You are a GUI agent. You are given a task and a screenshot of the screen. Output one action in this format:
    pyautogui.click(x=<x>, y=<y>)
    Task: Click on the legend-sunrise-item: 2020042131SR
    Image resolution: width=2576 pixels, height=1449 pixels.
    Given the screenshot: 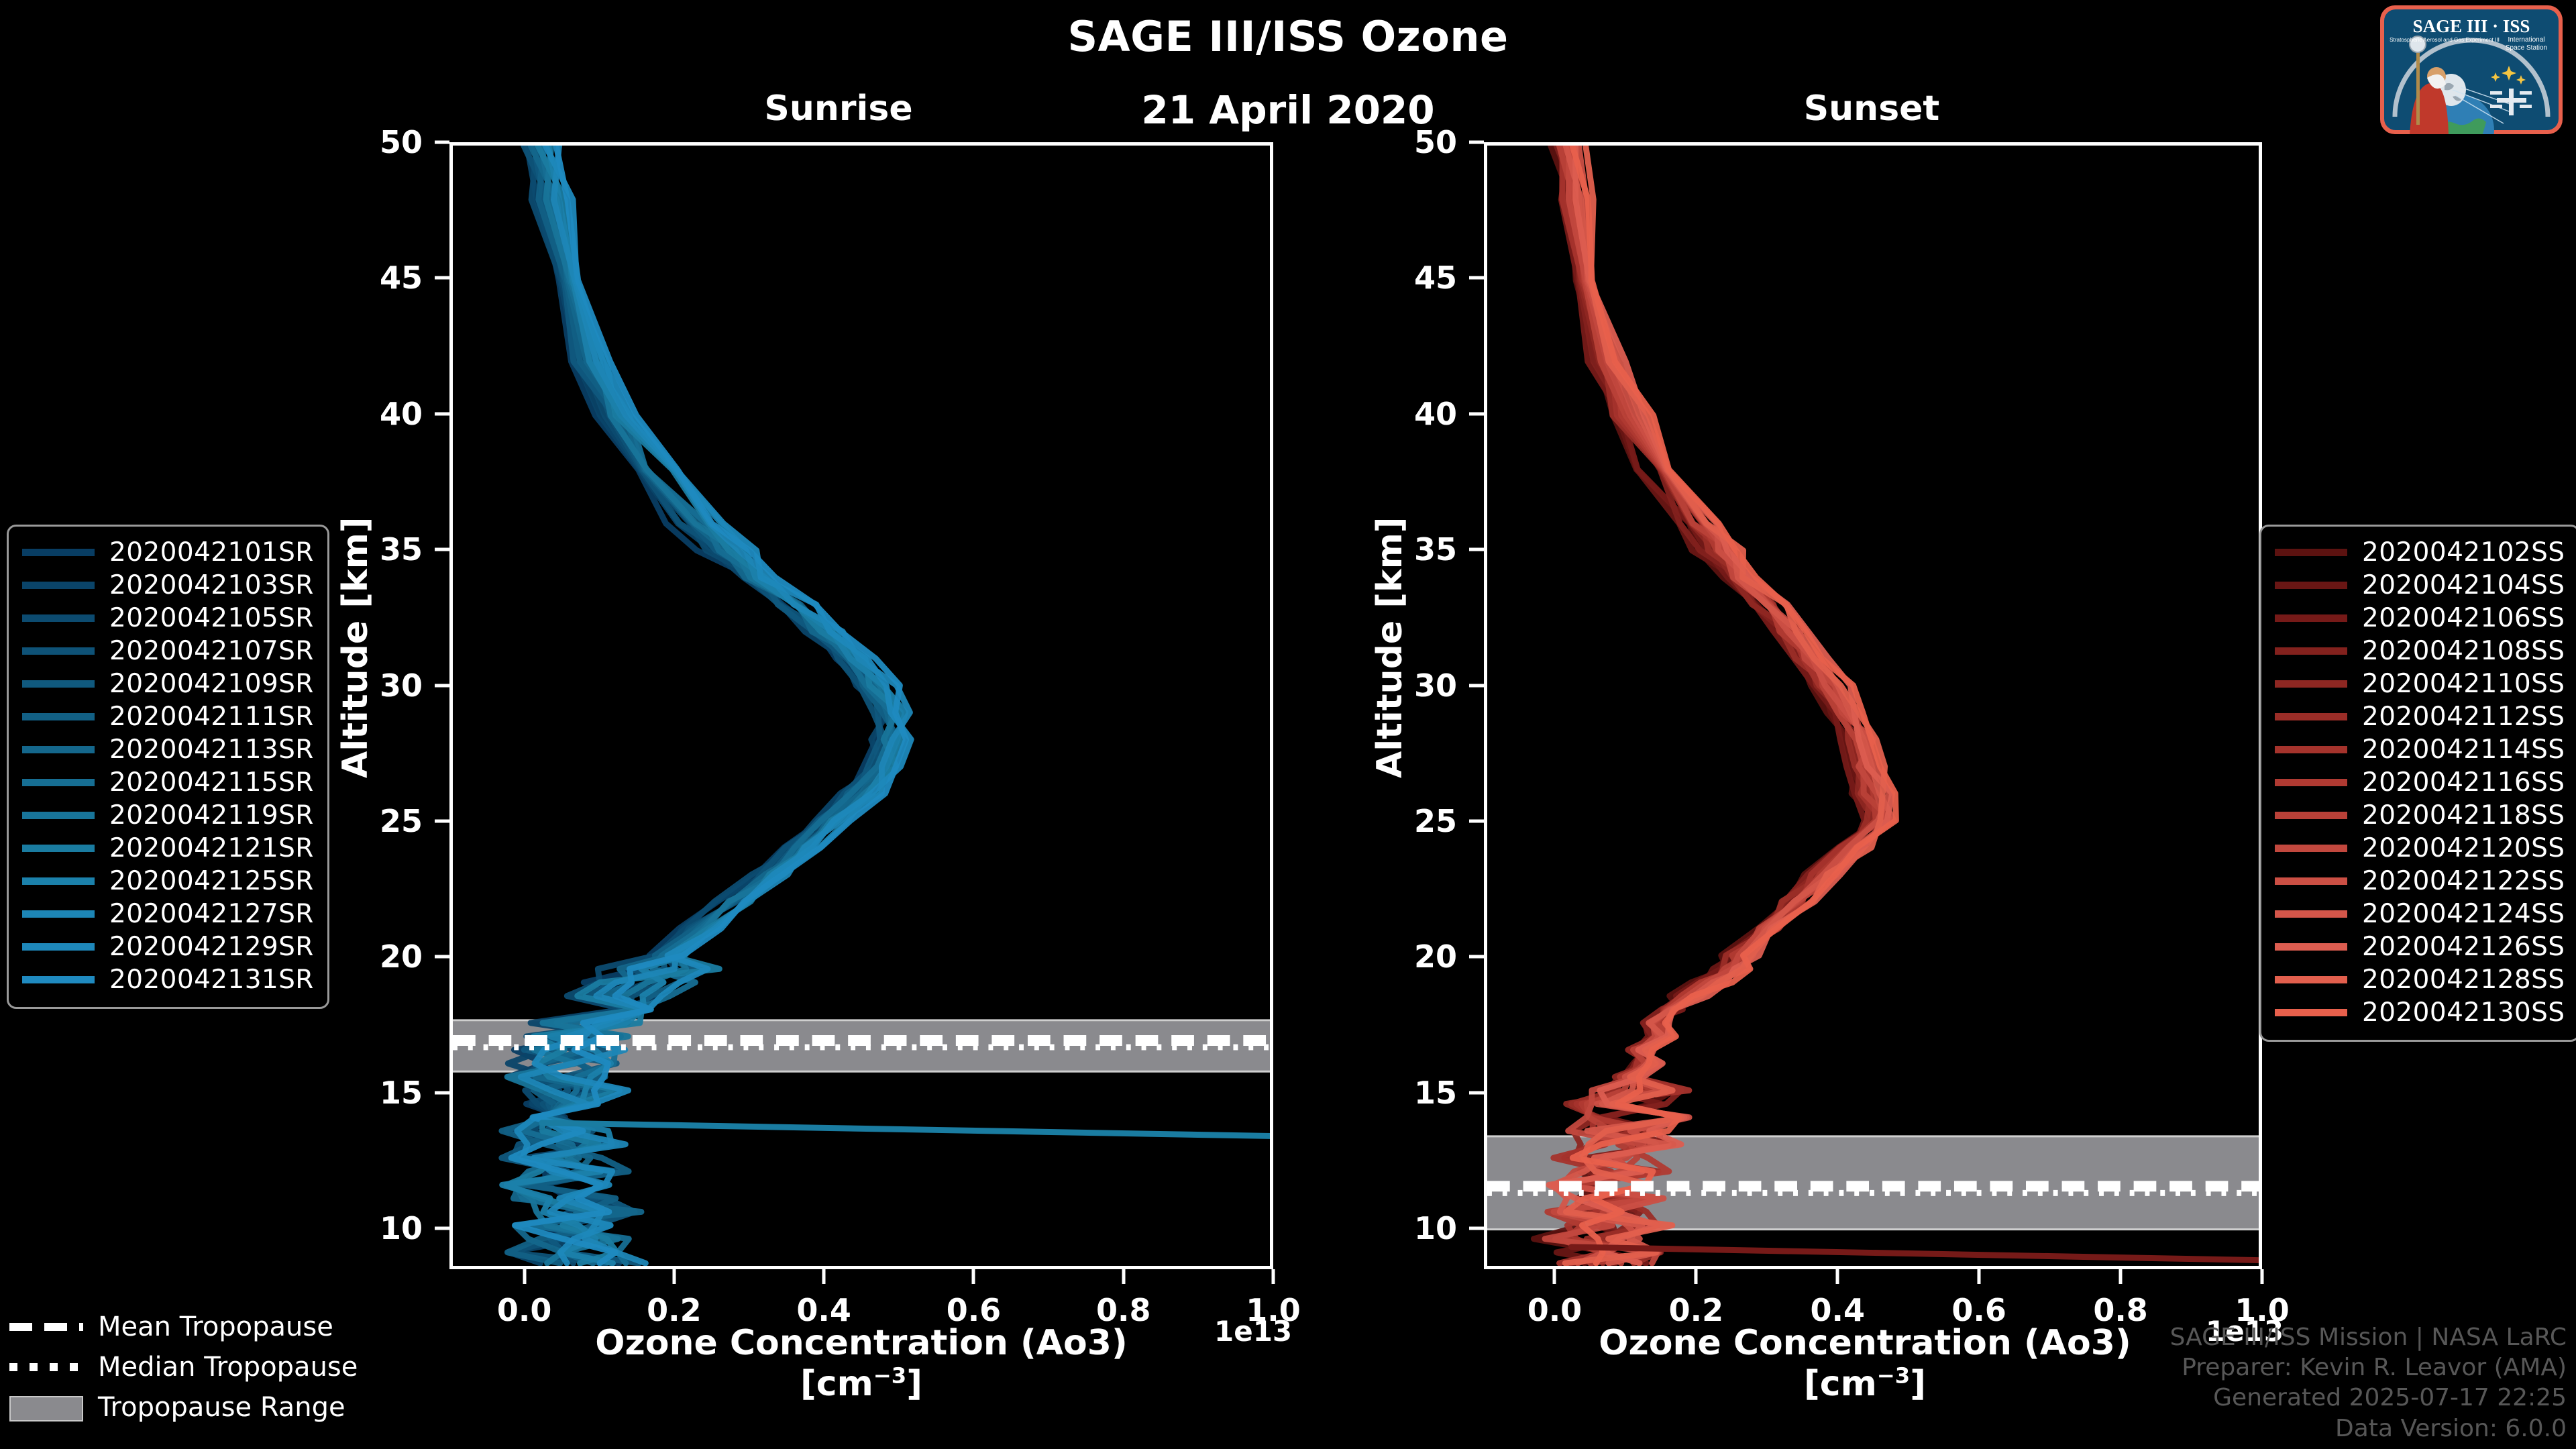 What is the action you would take?
    pyautogui.click(x=168, y=979)
    